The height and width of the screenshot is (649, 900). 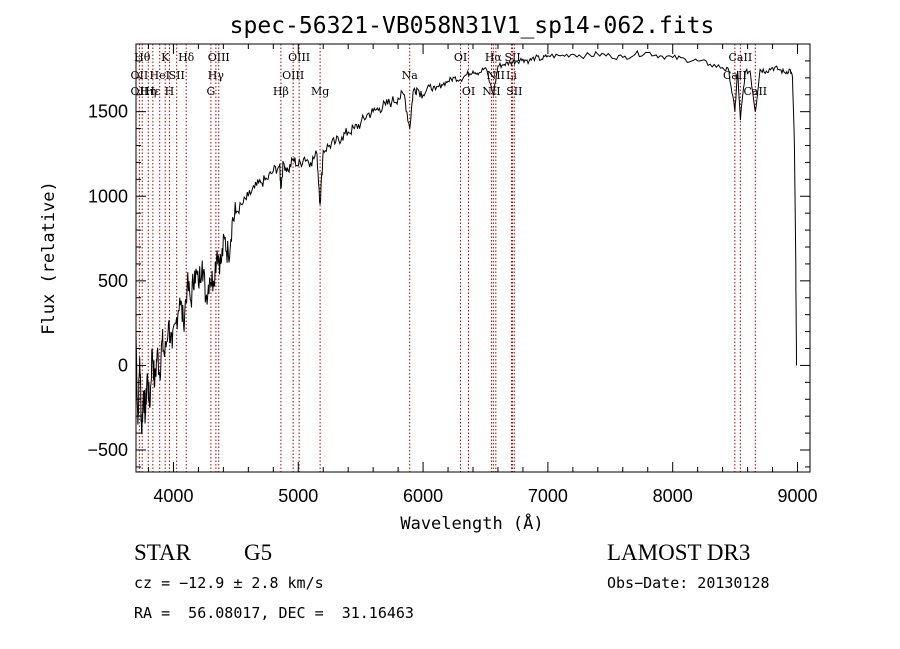 What do you see at coordinates (741, 57) in the screenshot?
I see `marker-label-26-0: CaII` at bounding box center [741, 57].